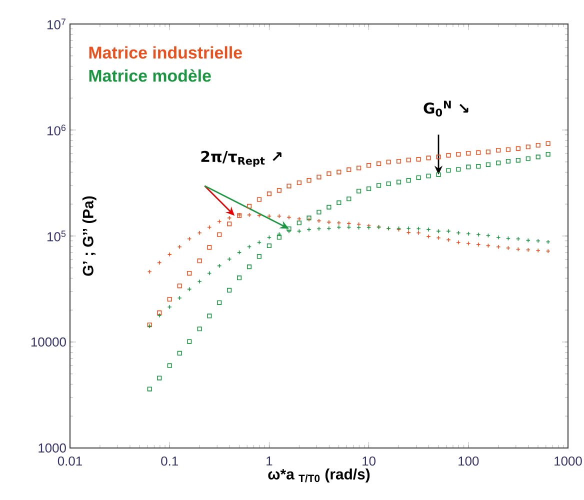 The image size is (584, 500). Describe the element at coordinates (89, 236) in the screenshot. I see `y-axis-title: G’ ; G’’ (Pa)` at that location.